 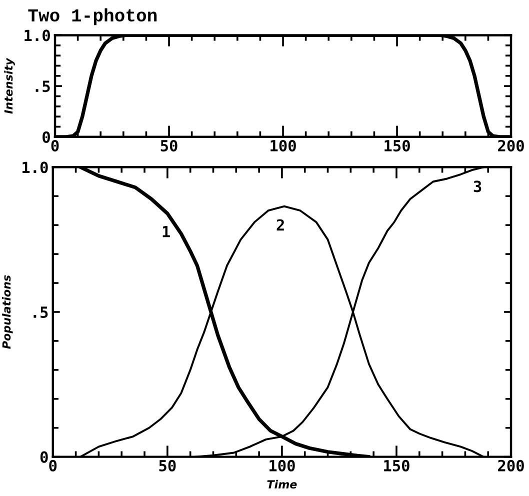 I want to click on series-label: 1, so click(x=166, y=232).